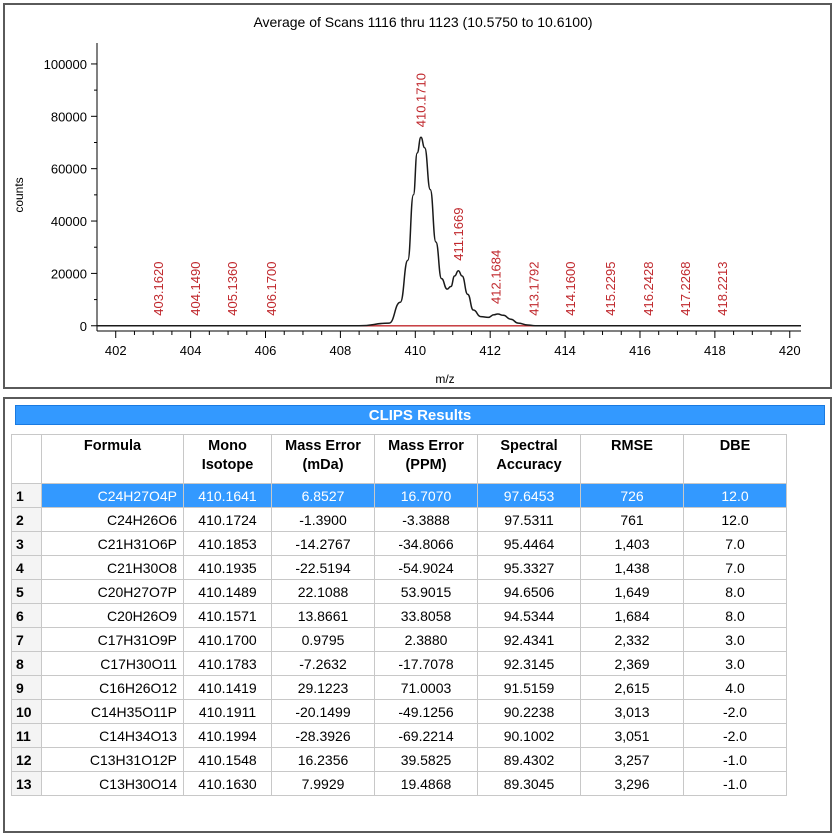 The height and width of the screenshot is (837, 840). Describe the element at coordinates (323, 591) in the screenshot. I see `value-cell: 22.1088` at that location.